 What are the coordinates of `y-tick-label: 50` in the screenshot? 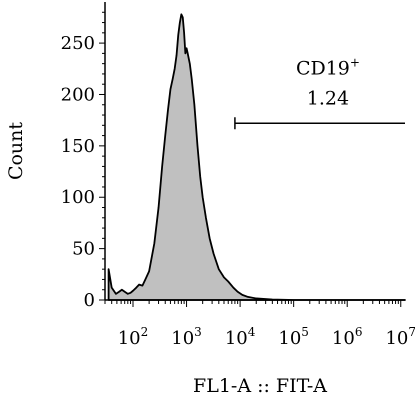 It's located at (83, 249).